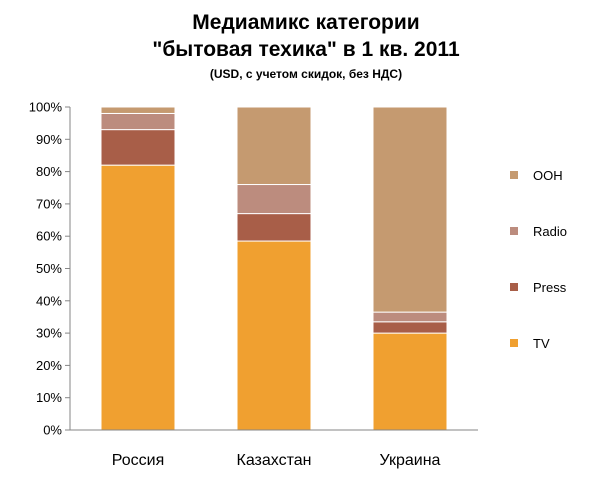 The height and width of the screenshot is (495, 613). Describe the element at coordinates (52, 430) in the screenshot. I see `y-tick-label: 0%` at that location.